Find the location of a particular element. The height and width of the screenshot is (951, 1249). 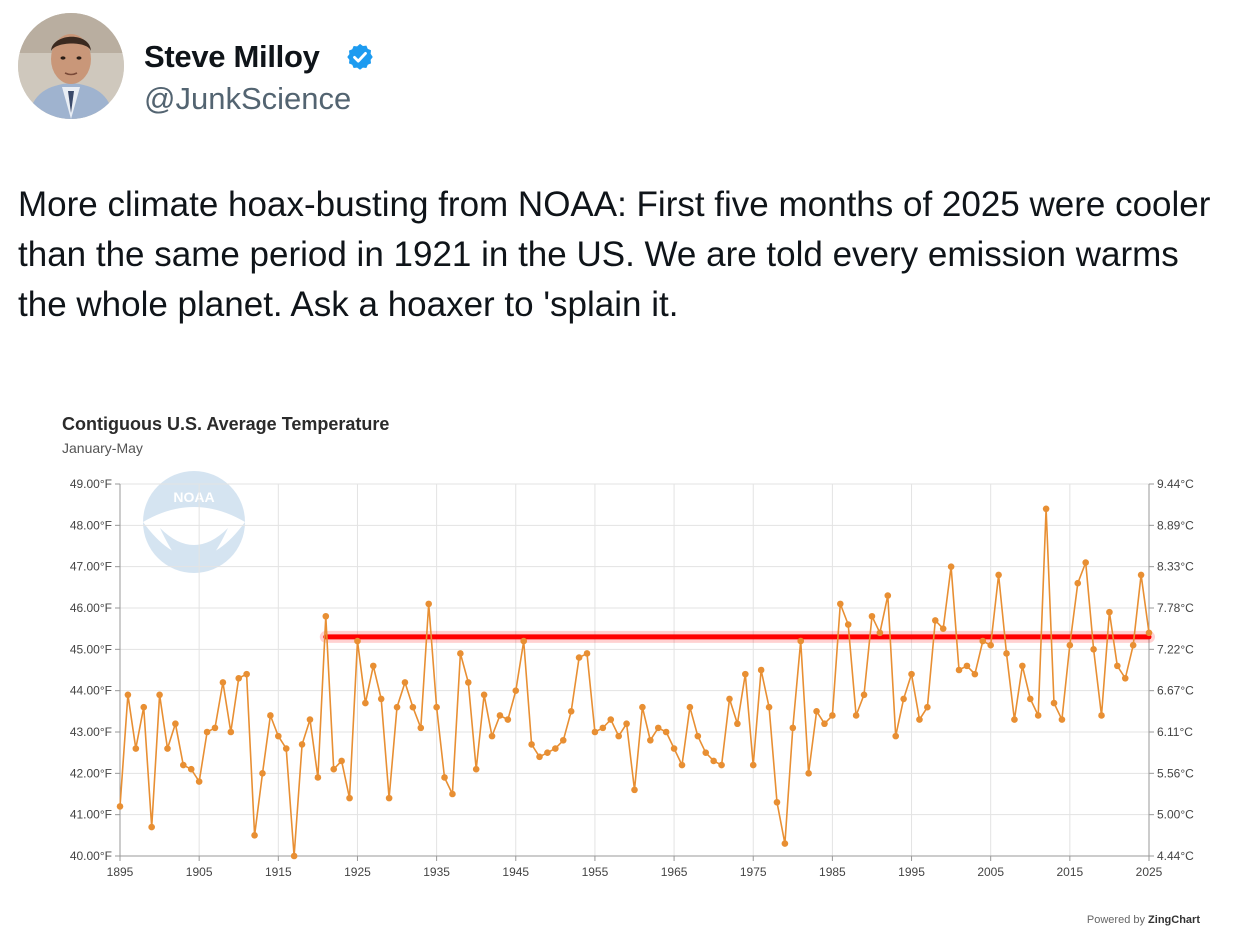

x-tick-label: 1905 is located at coordinates (199, 872).